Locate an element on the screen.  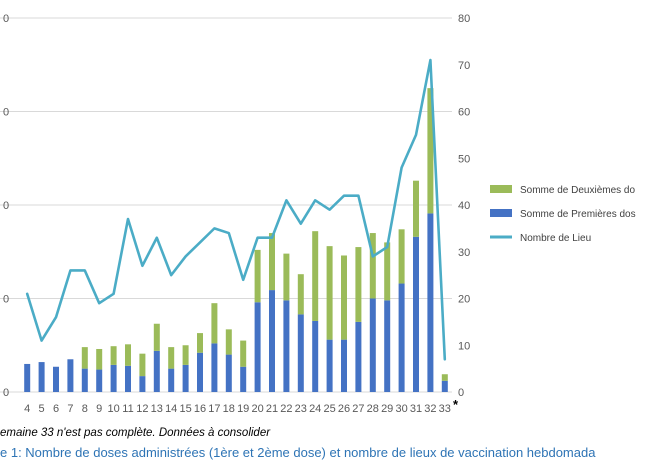
x-tick-label: 20 is located at coordinates (257, 409).